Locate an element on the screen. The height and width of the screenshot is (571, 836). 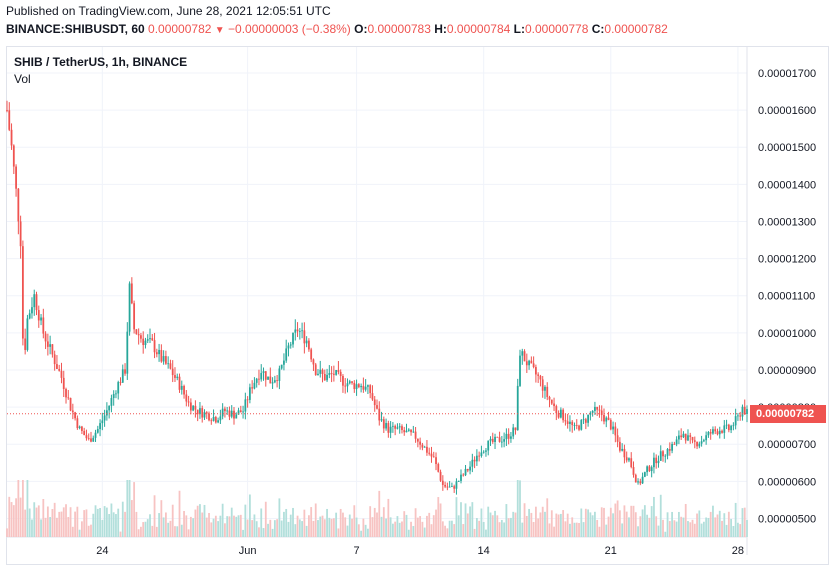
price-change: −0.00000003 (−0.38%) is located at coordinates (289, 29).